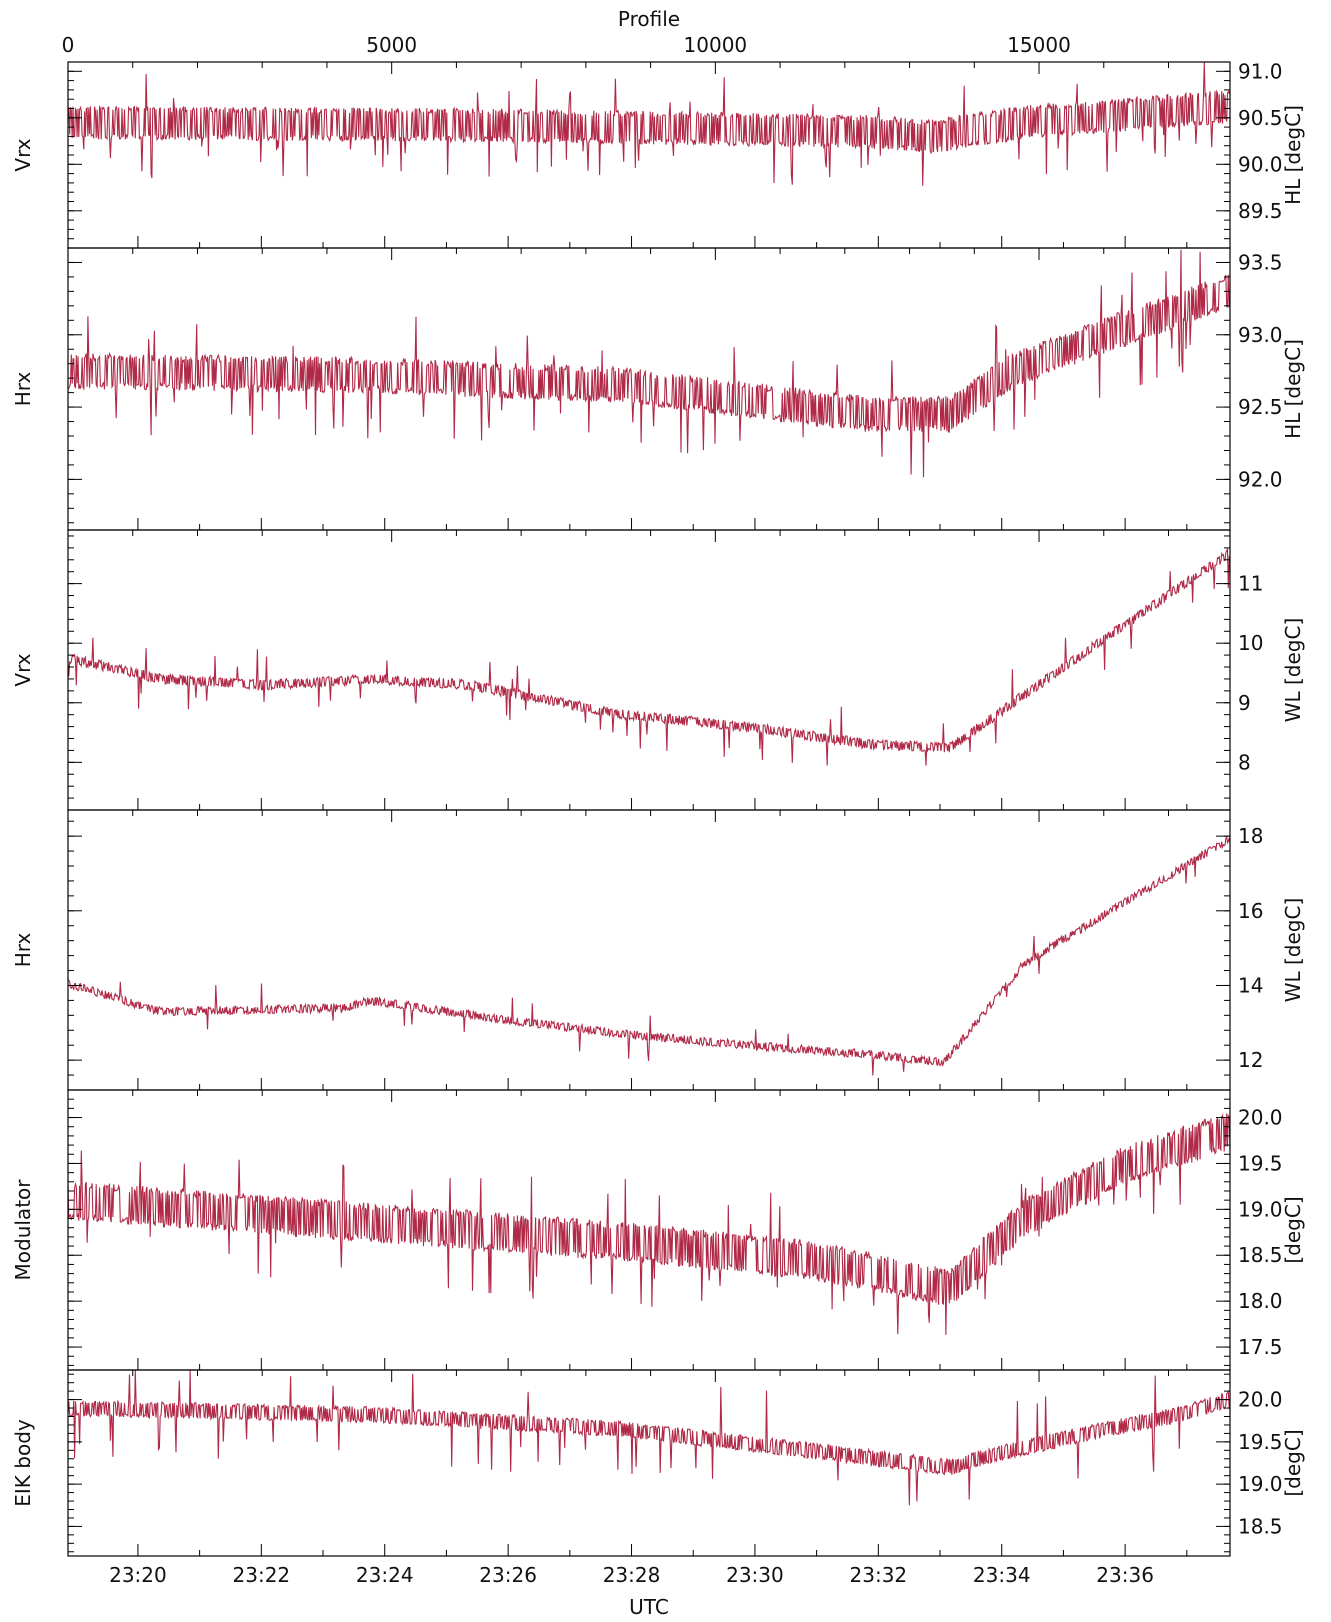  What do you see at coordinates (879, 1575) in the screenshot?
I see `utc-tick-label: 23:32` at bounding box center [879, 1575].